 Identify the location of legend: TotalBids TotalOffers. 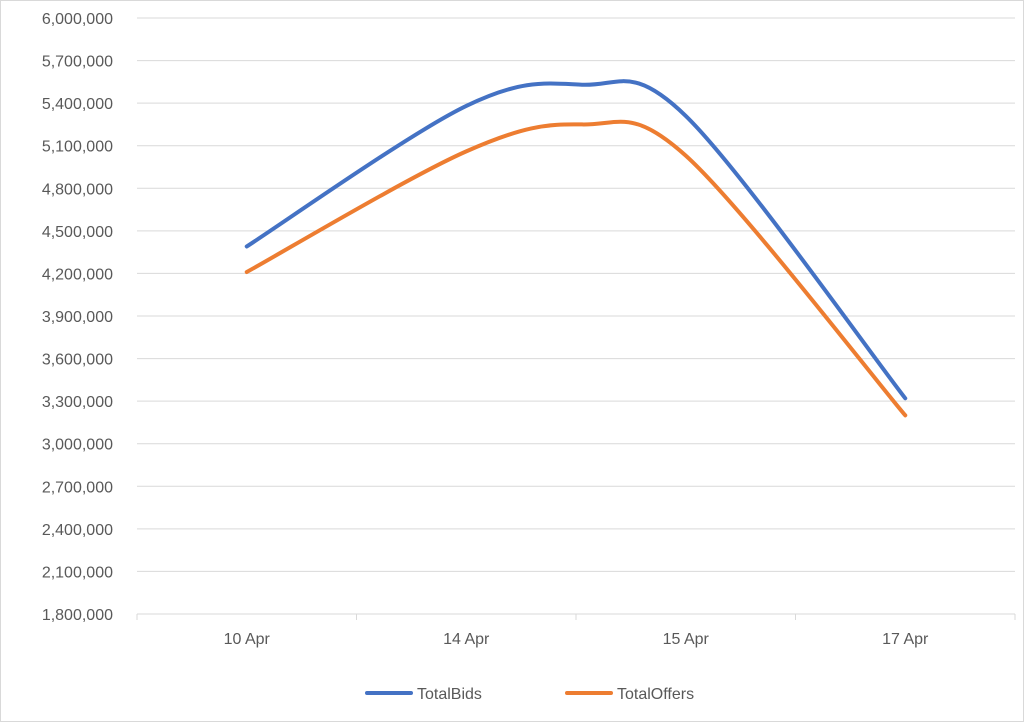
(529, 694).